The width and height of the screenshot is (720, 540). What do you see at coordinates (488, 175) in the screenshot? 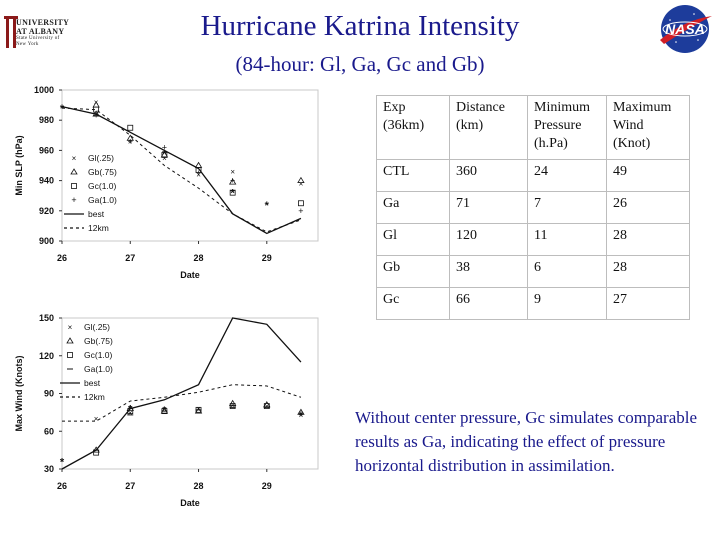
I see `table-cell: 360` at bounding box center [488, 175].